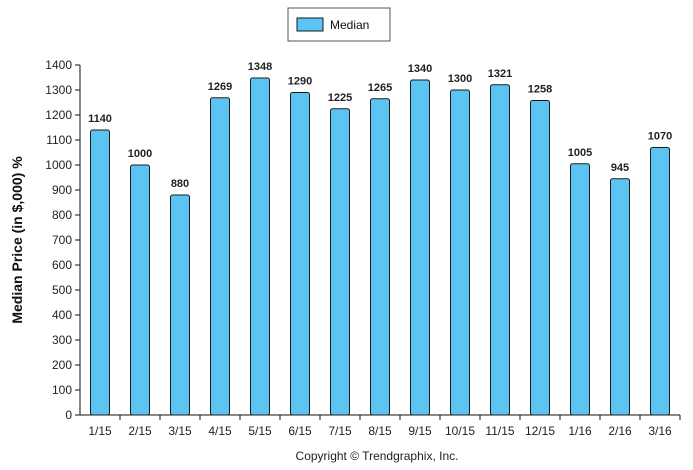 The image size is (693, 470). What do you see at coordinates (140, 431) in the screenshot?
I see `x-tick-label: 2/15` at bounding box center [140, 431].